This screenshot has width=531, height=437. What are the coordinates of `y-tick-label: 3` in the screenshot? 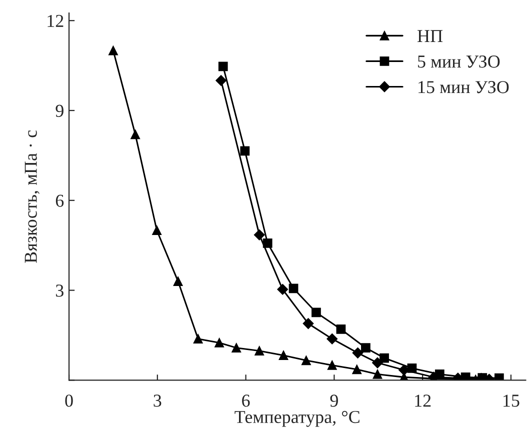 It's located at (60, 290).